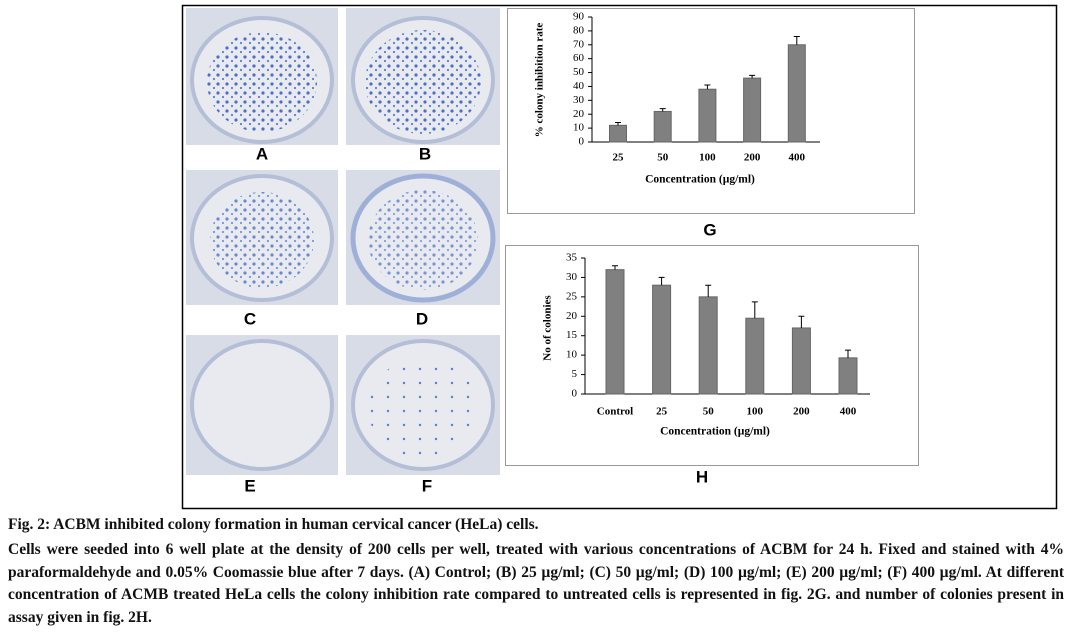  I want to click on y-tick-label: 70, so click(579, 44).